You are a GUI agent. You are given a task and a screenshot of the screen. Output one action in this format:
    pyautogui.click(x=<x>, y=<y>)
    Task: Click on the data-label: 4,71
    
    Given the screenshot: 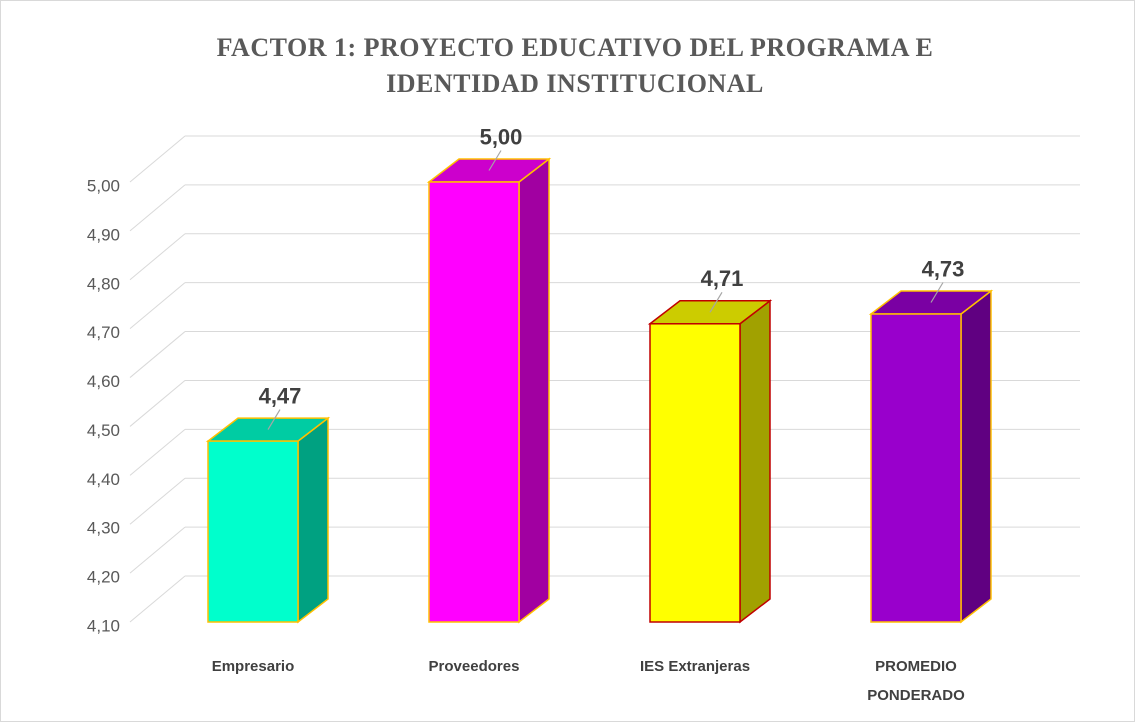 What is the action you would take?
    pyautogui.click(x=722, y=278)
    